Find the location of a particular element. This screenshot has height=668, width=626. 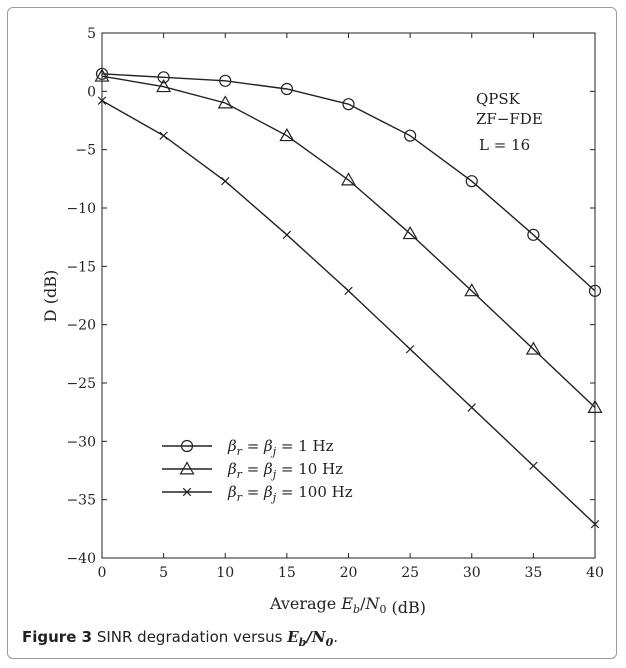

annotation-qpsk: QPSK is located at coordinates (498, 99).